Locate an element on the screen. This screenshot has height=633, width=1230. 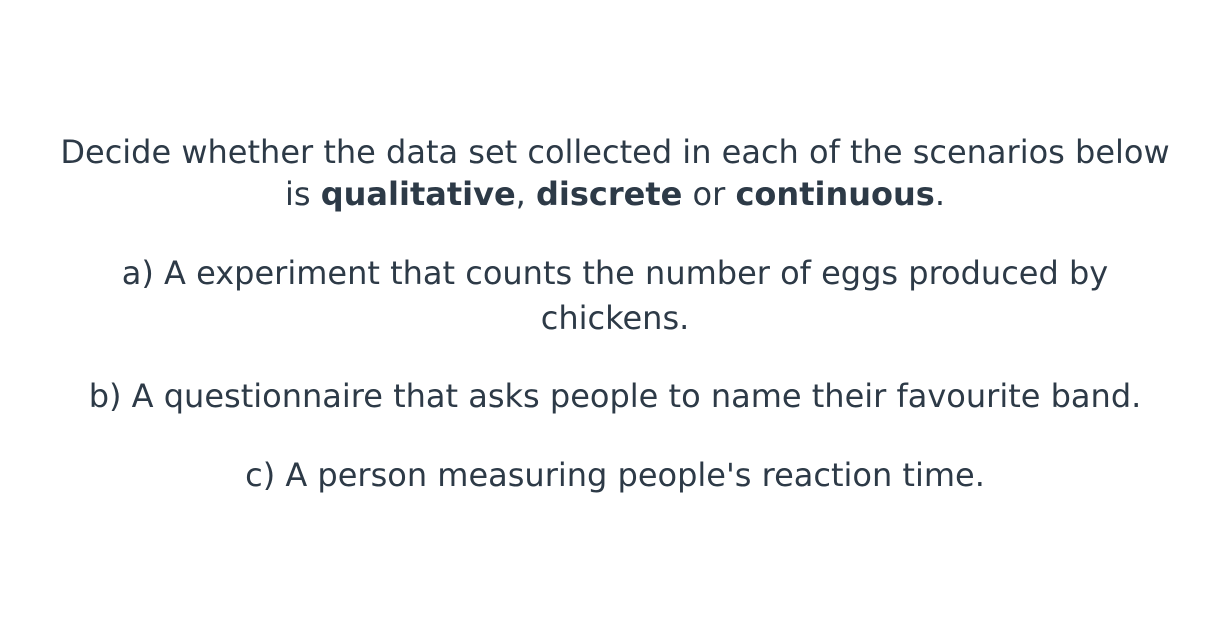
instruction-suffix: . is located at coordinates (939, 194).